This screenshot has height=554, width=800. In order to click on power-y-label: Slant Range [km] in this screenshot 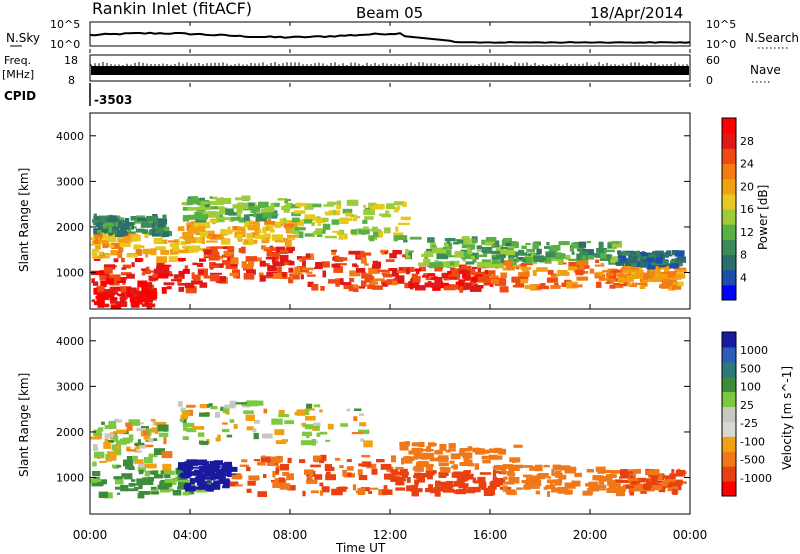, I will do `click(24, 220)`.